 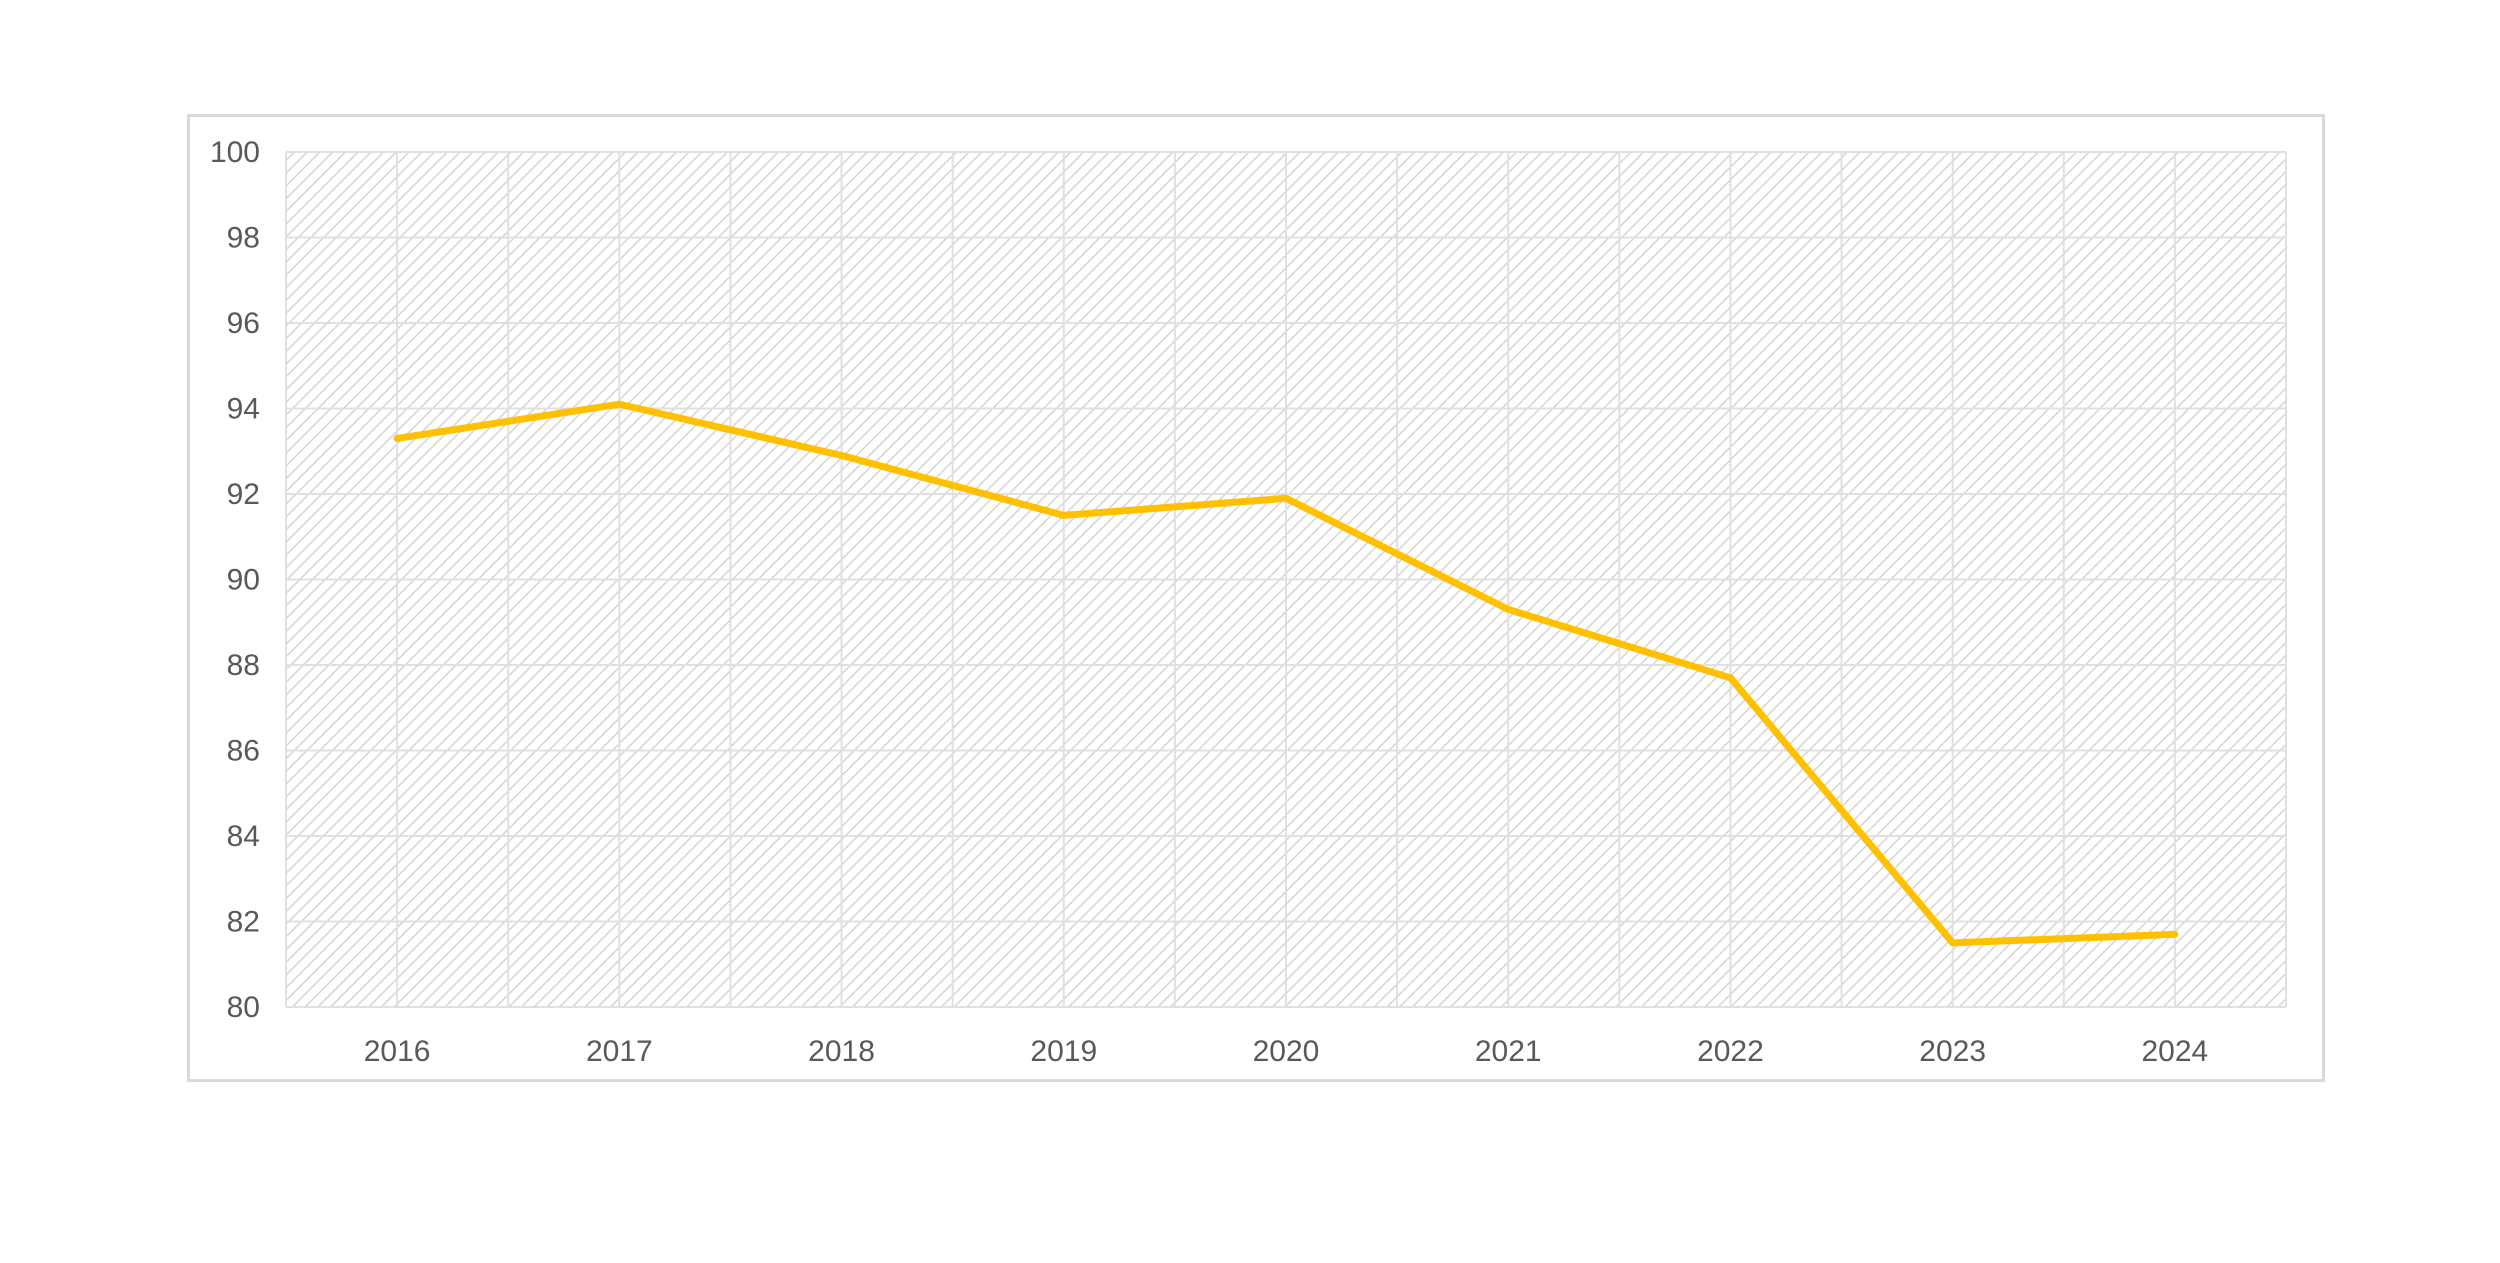 I want to click on y-tick-label: 80, so click(x=243, y=1007).